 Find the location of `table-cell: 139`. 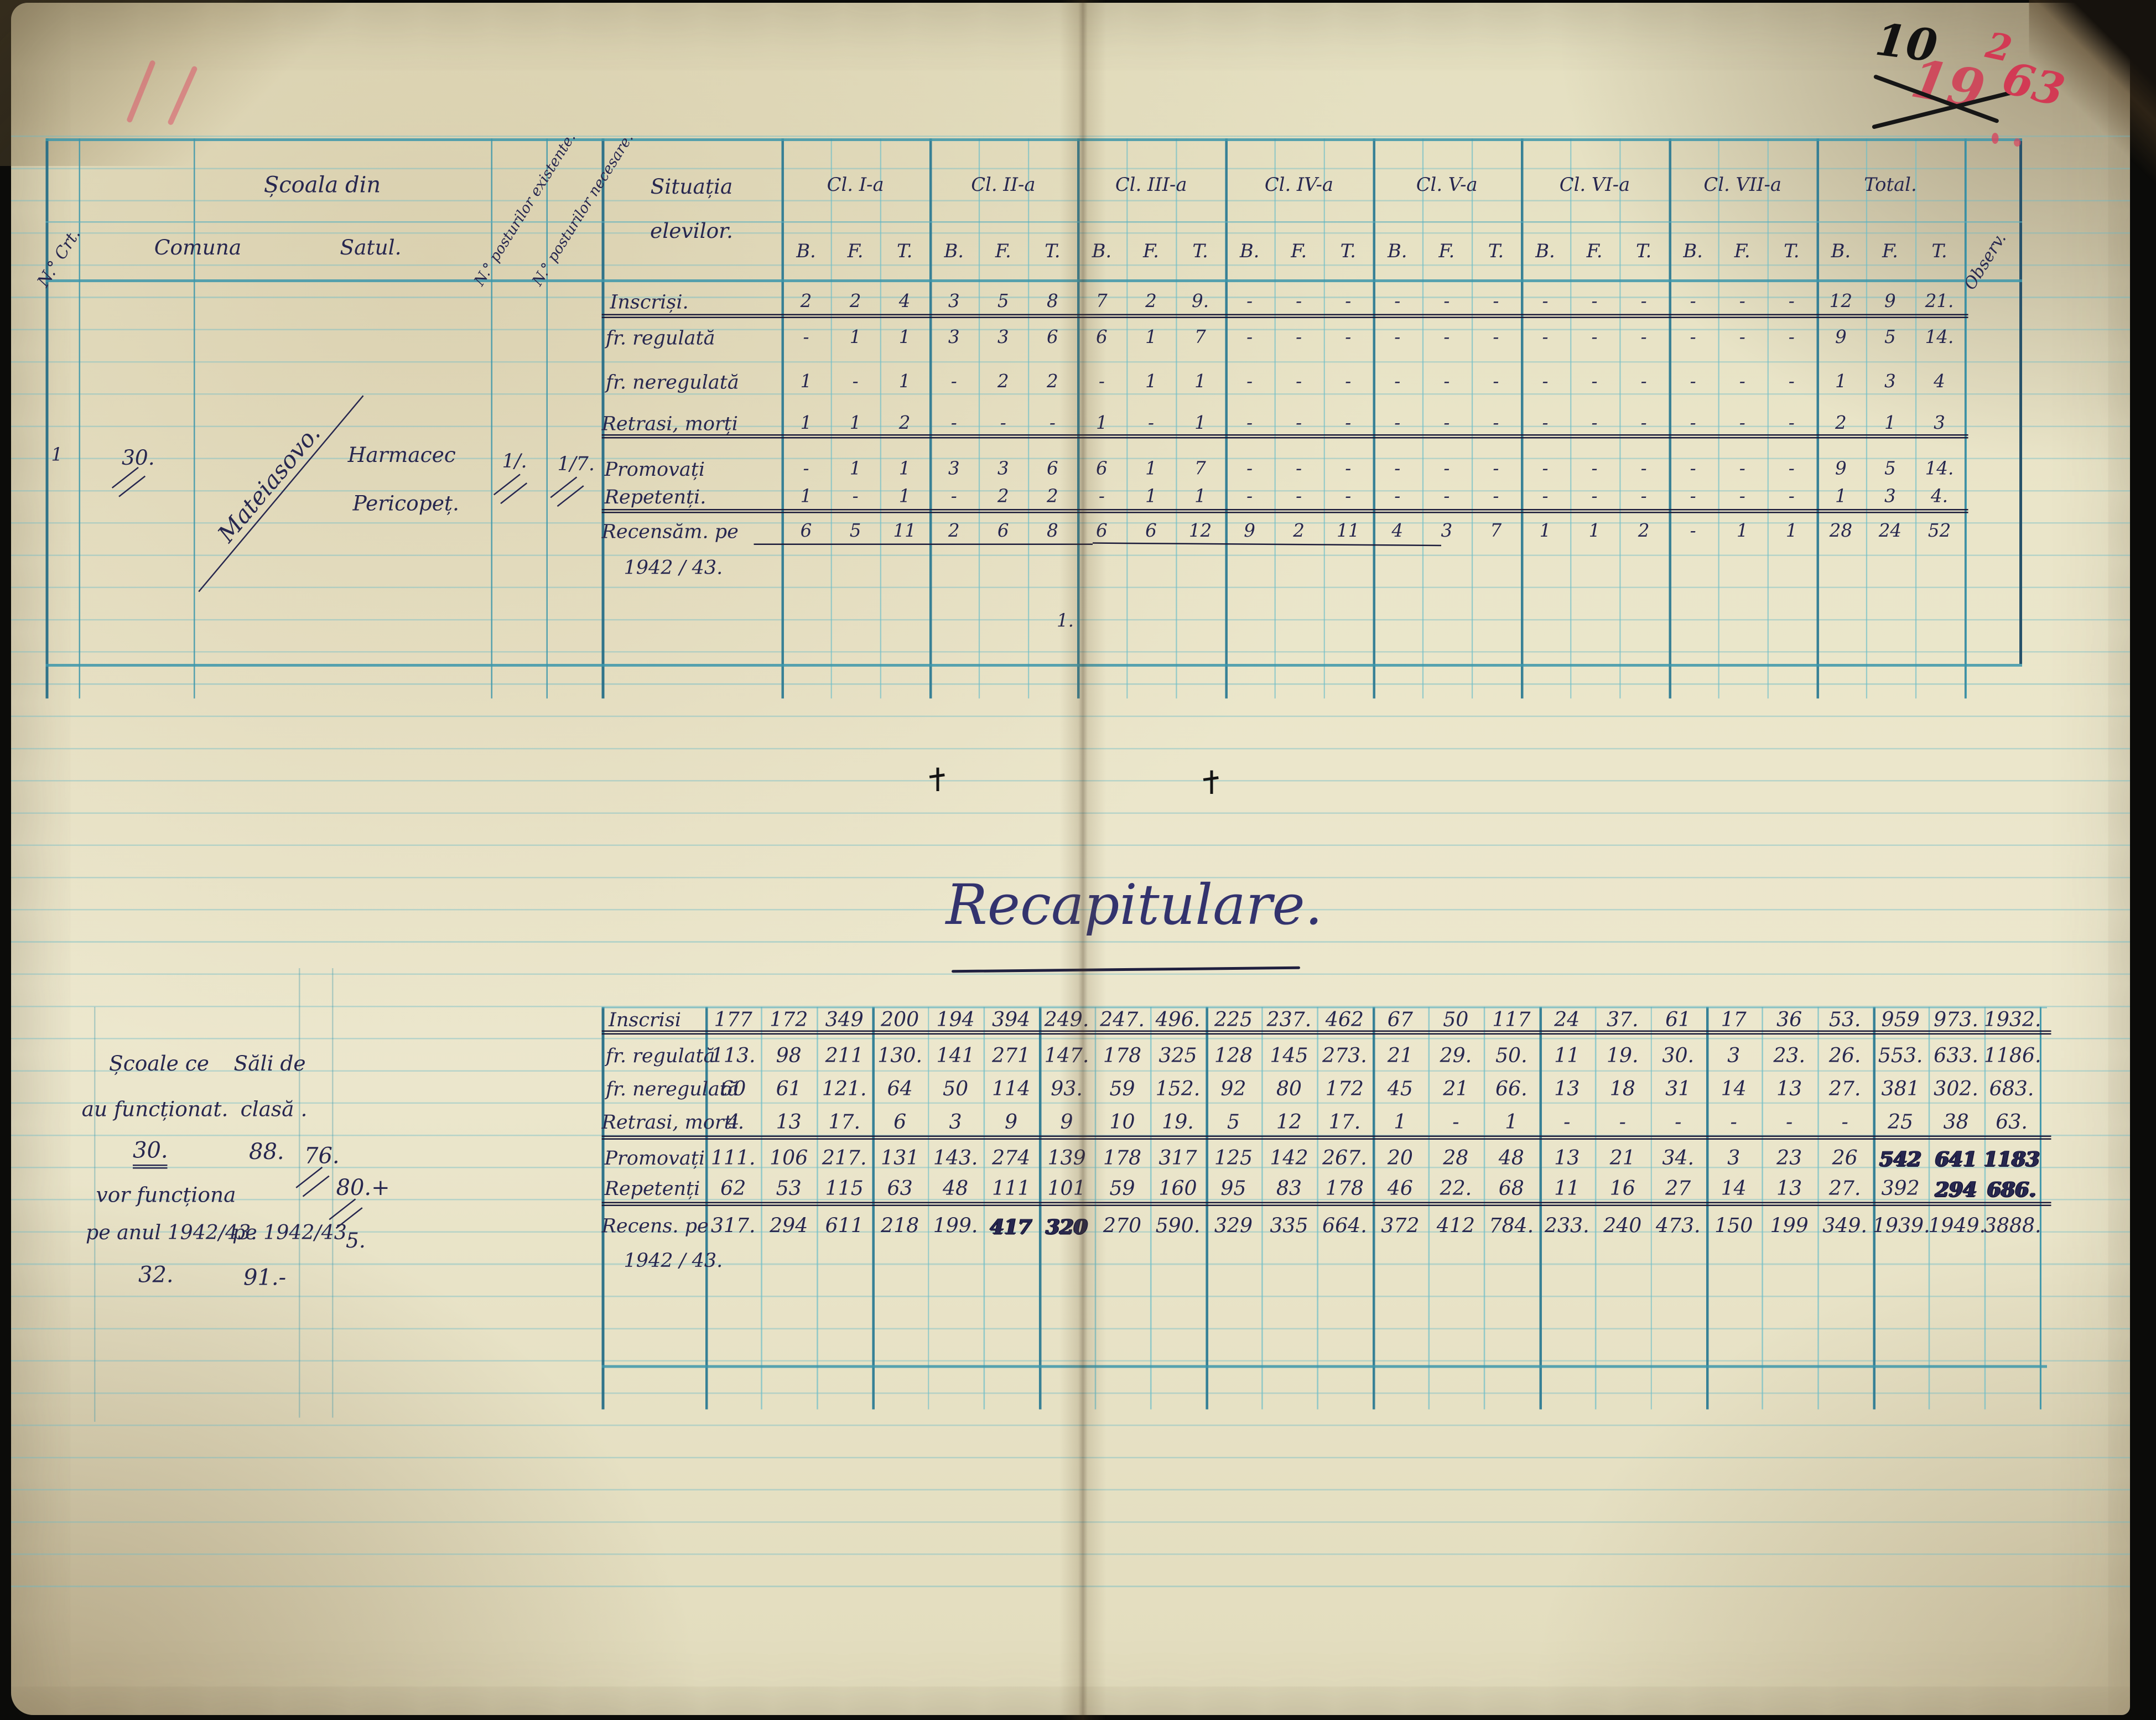

table-cell: 139 is located at coordinates (1066, 1160).